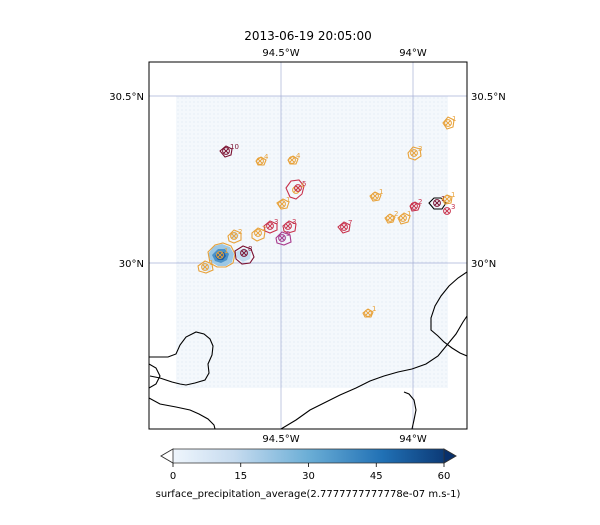 The image size is (600, 525). What do you see at coordinates (413, 53) in the screenshot?
I see `lon-top-label: 94°W` at bounding box center [413, 53].